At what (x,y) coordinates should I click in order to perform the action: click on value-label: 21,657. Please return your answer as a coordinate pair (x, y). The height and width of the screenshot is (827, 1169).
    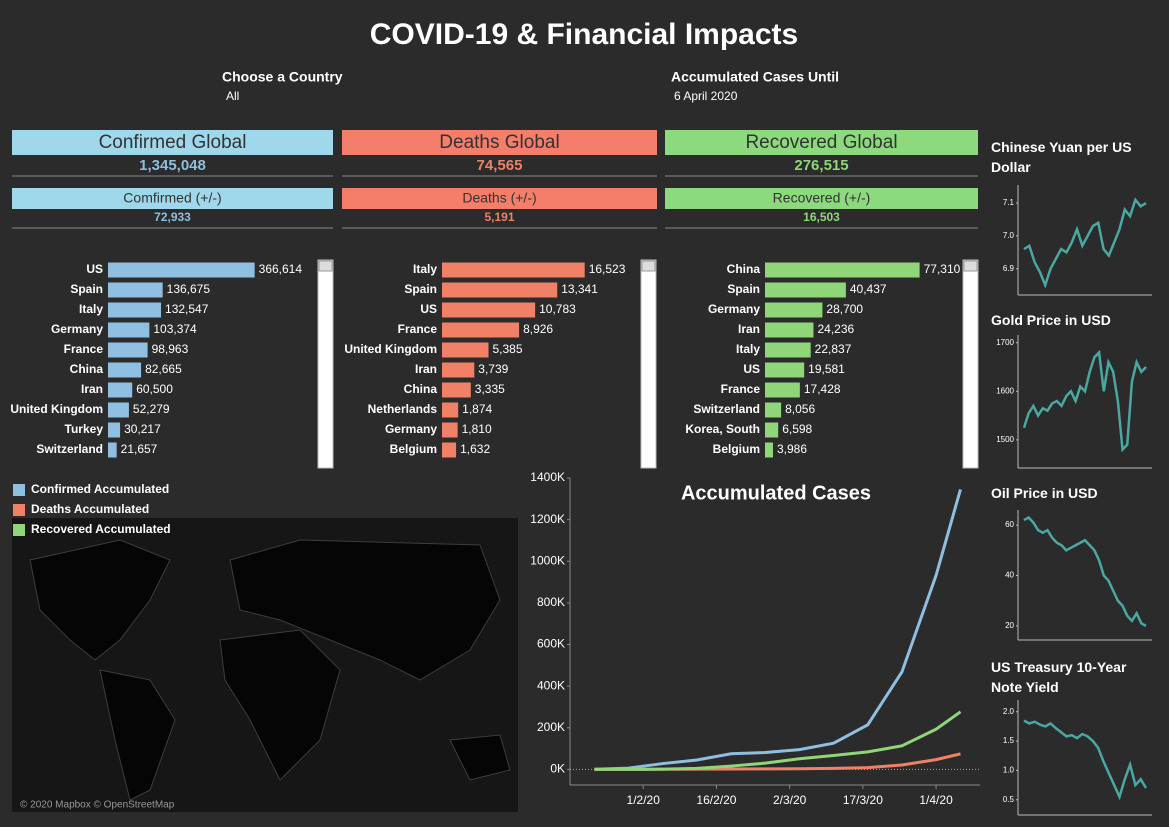
    Looking at the image, I should click on (139, 449).